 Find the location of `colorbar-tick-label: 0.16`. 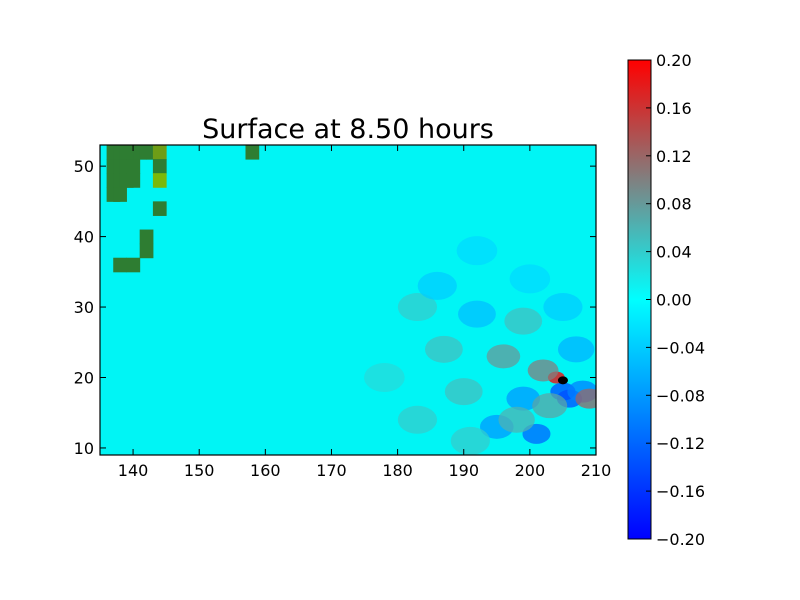

colorbar-tick-label: 0.16 is located at coordinates (674, 108).